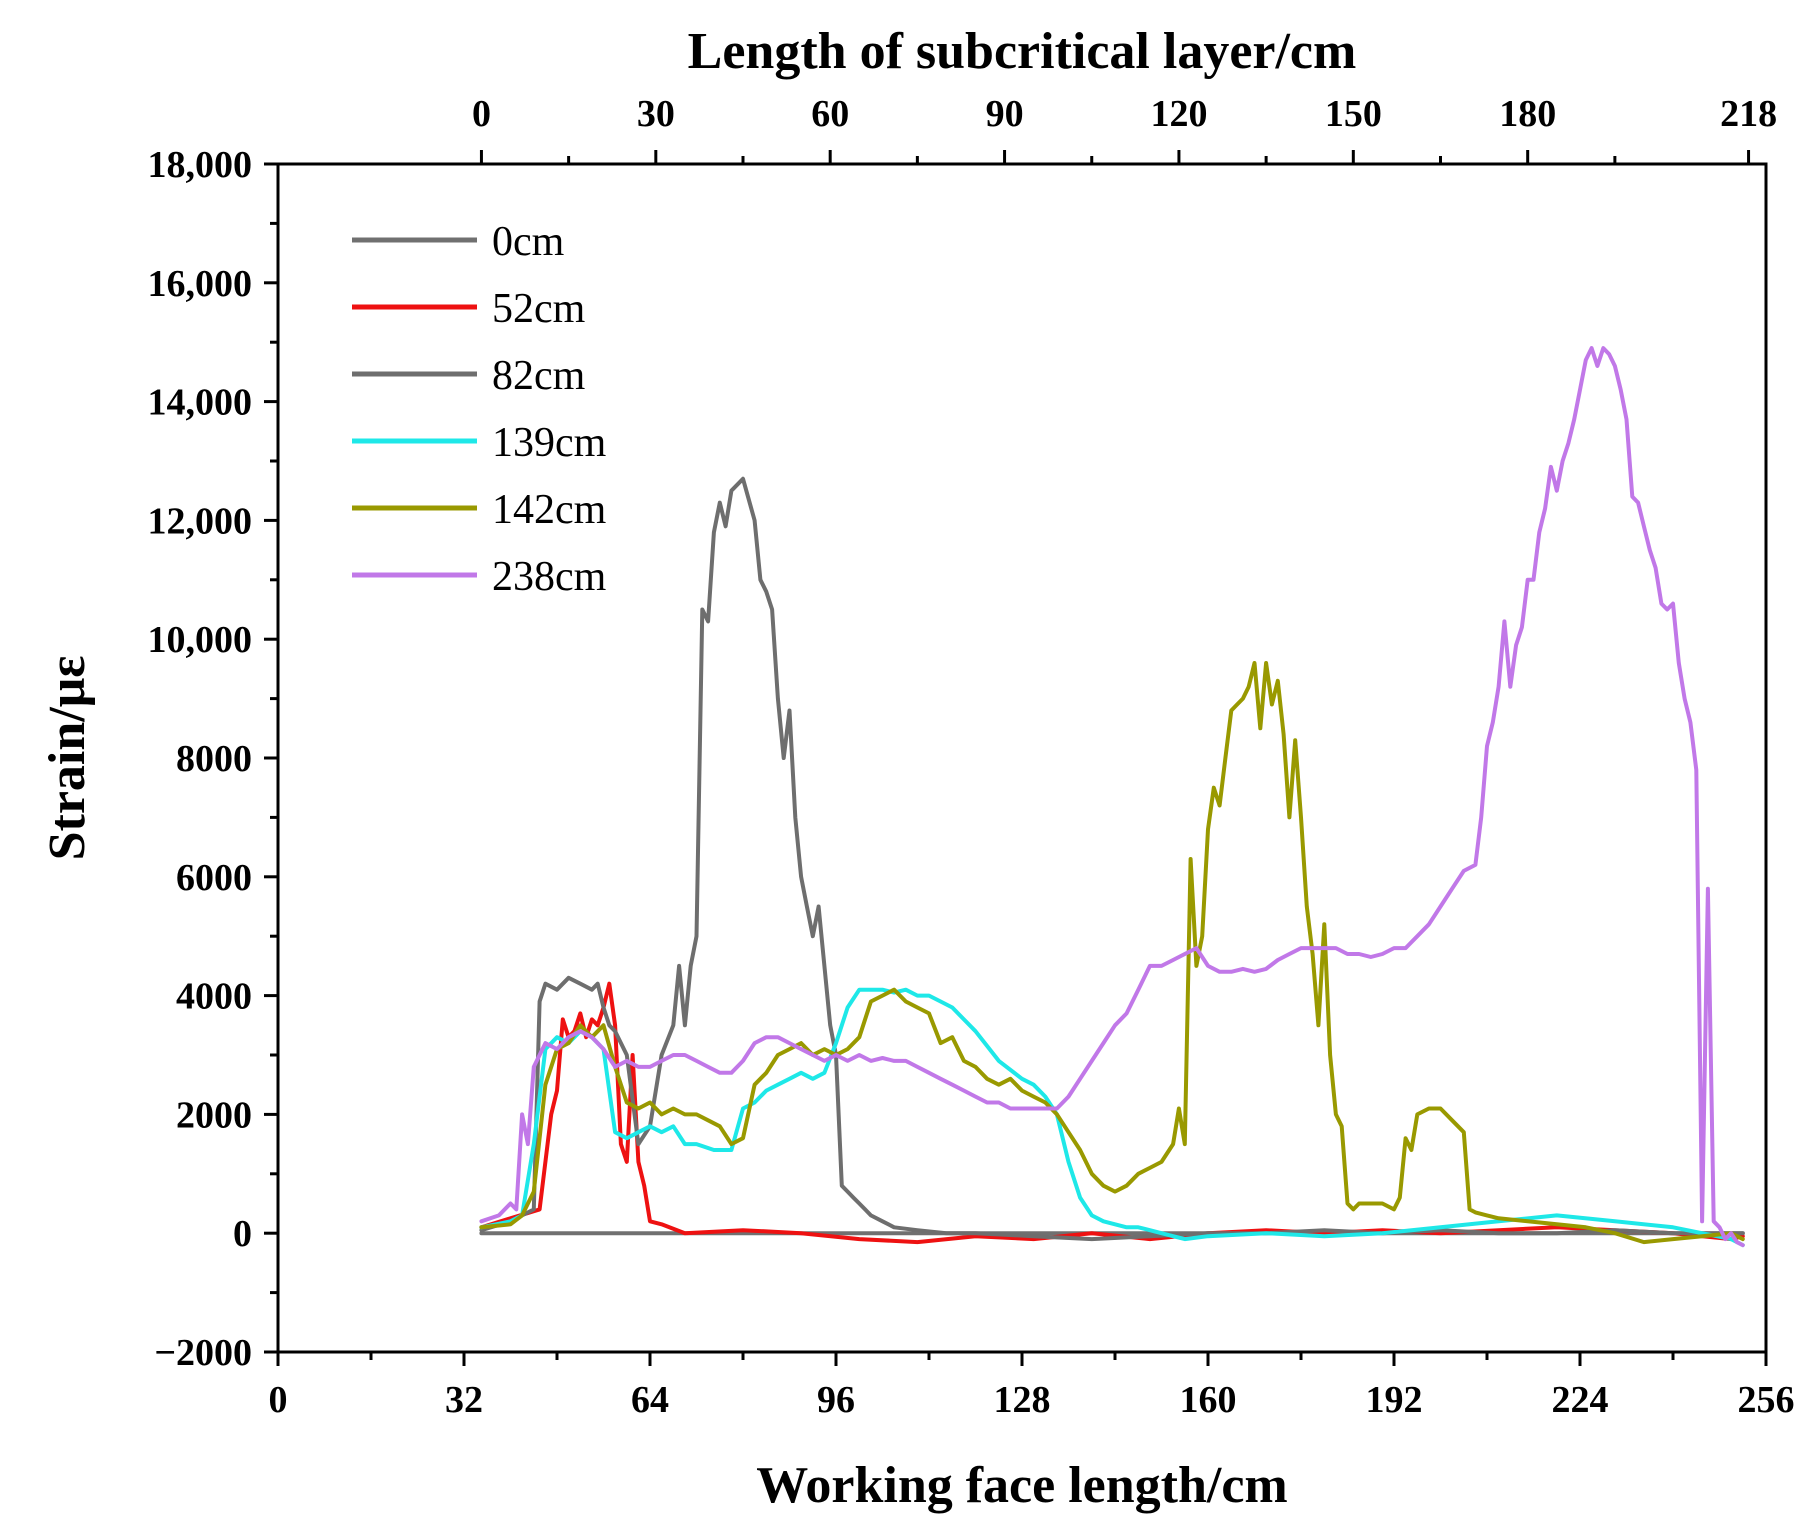  I want to click on legend-label-52cm: 52cm, so click(539, 309).